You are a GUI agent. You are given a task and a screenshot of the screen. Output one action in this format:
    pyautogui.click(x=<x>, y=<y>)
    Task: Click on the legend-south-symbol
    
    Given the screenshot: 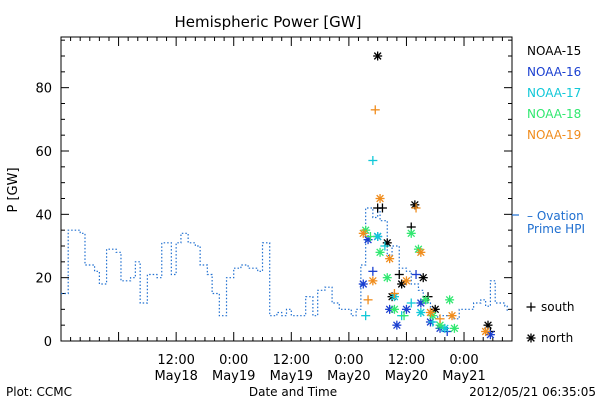 What is the action you would take?
    pyautogui.click(x=531, y=307)
    